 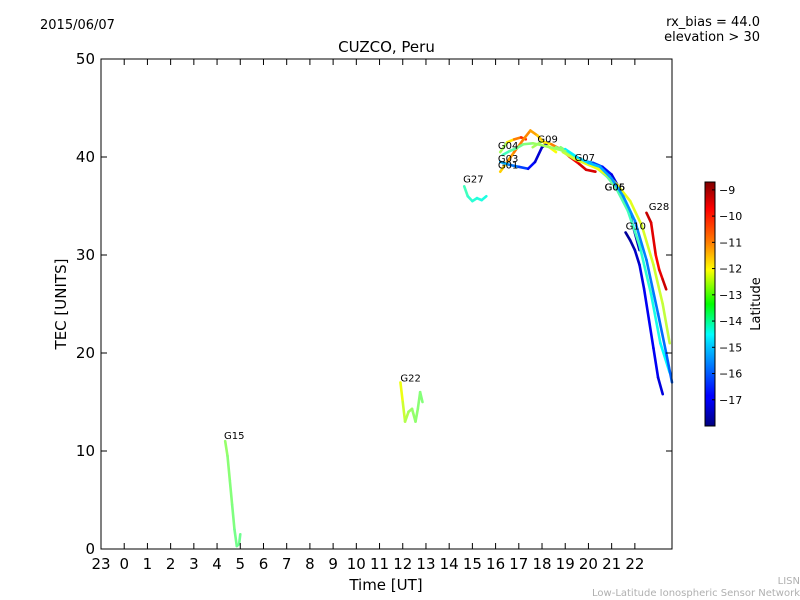 What do you see at coordinates (217, 564) in the screenshot?
I see `x-tick-label: 4` at bounding box center [217, 564].